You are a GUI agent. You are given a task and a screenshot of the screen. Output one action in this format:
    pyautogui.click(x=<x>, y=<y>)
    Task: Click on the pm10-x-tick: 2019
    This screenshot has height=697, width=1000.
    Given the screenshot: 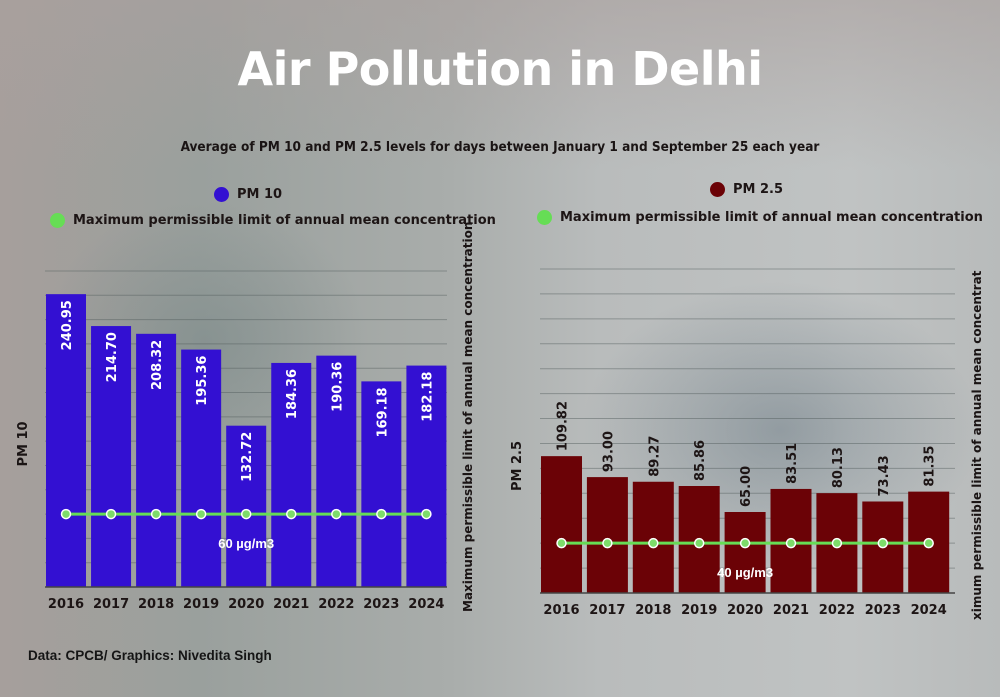 What is the action you would take?
    pyautogui.click(x=201, y=604)
    